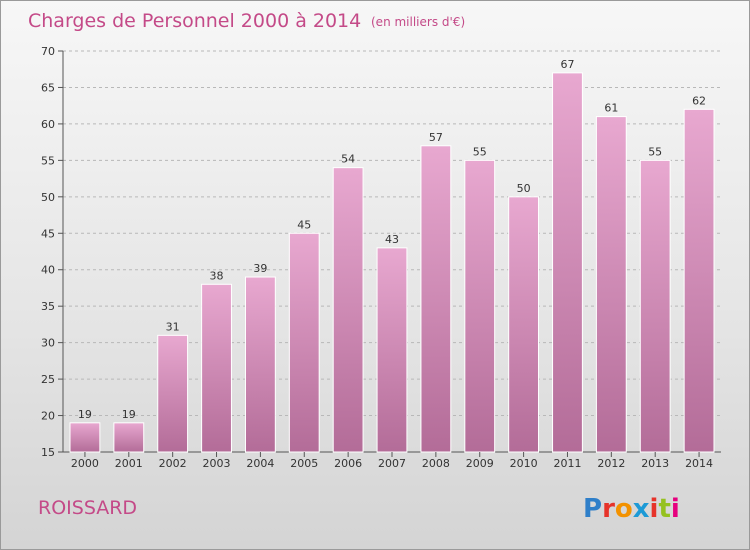 The width and height of the screenshot is (750, 550). I want to click on bar-2007, so click(392, 350).